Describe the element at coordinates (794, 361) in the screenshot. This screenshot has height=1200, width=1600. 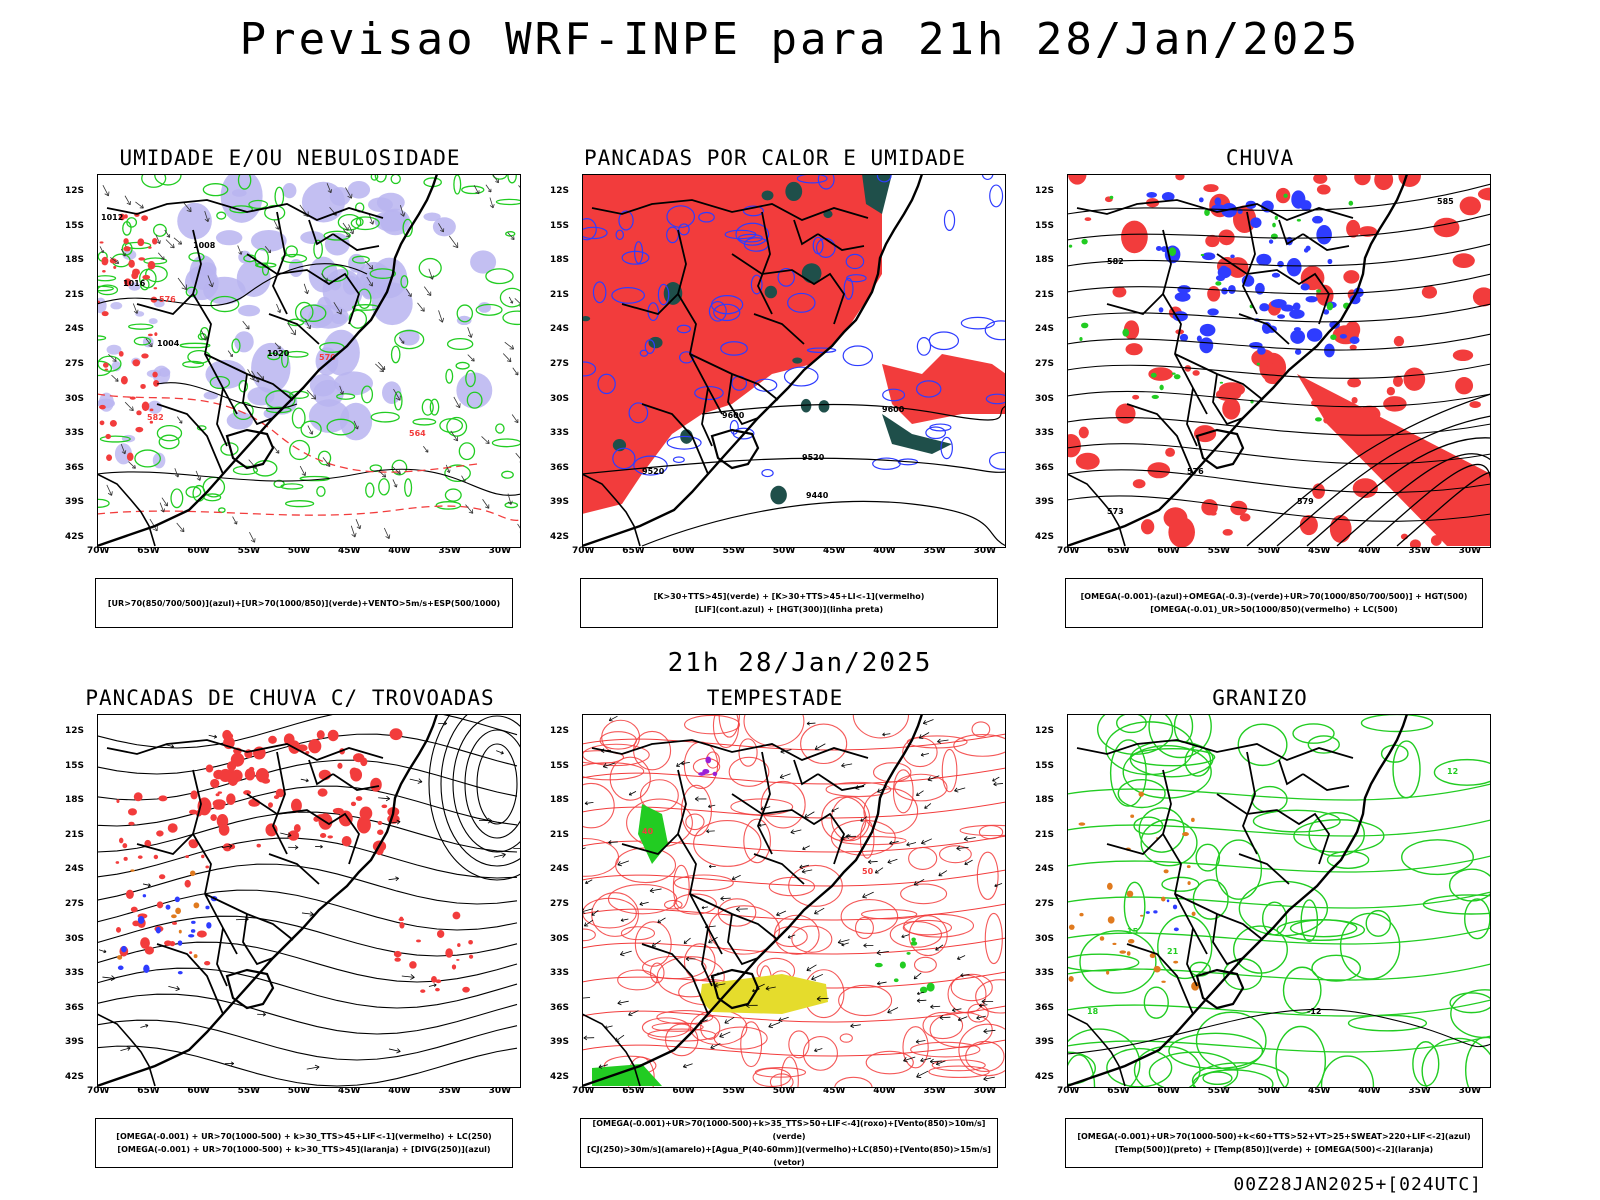
I see `forecast-map: 9600 9600 9520 9520 9440` at that location.